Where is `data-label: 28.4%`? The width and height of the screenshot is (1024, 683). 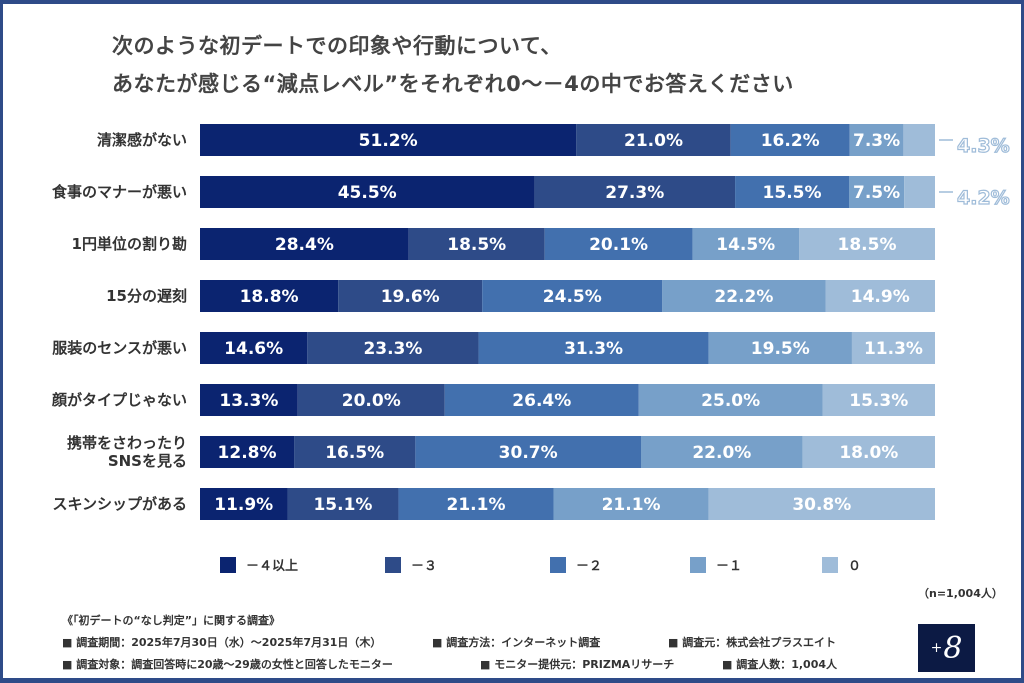 data-label: 28.4% is located at coordinates (304, 245).